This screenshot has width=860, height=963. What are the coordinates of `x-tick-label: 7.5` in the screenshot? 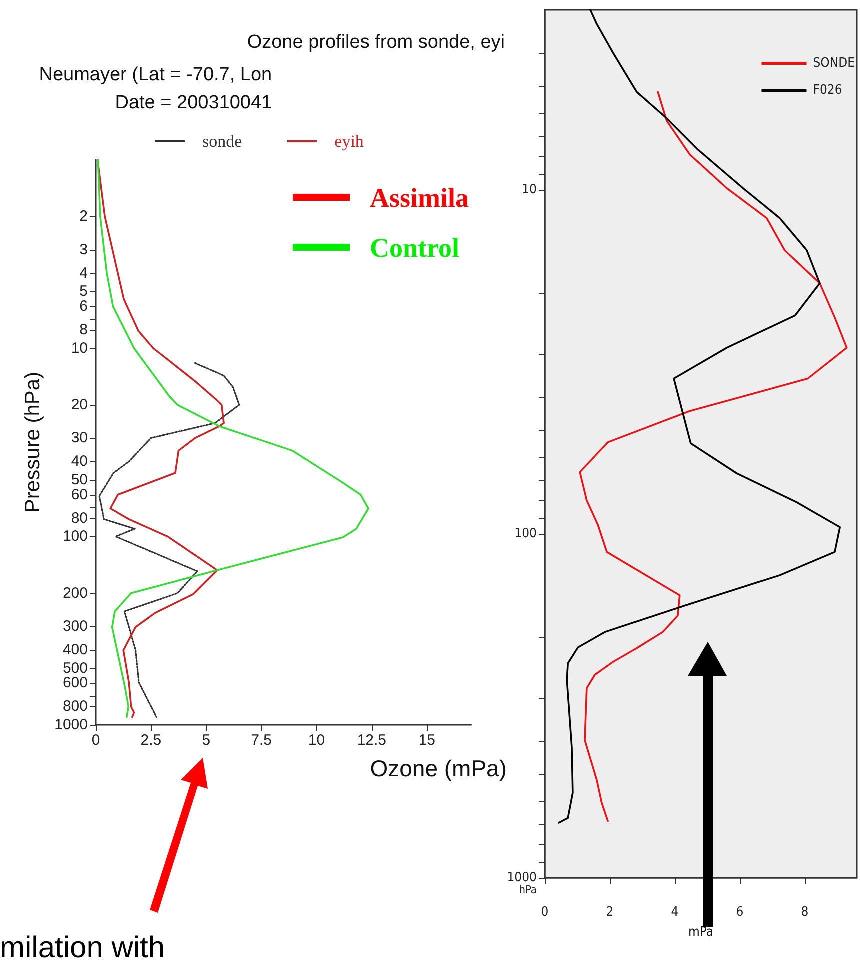 It's located at (261, 740).